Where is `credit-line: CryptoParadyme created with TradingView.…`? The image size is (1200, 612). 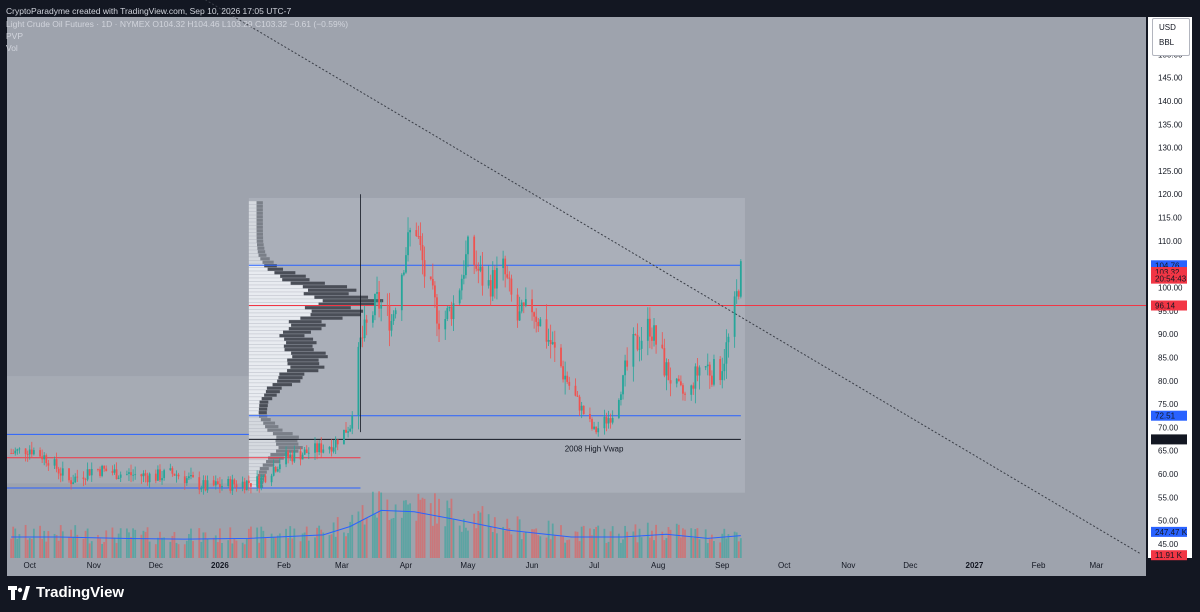
credit-line: CryptoParadyme created with TradingView.… is located at coordinates (149, 11).